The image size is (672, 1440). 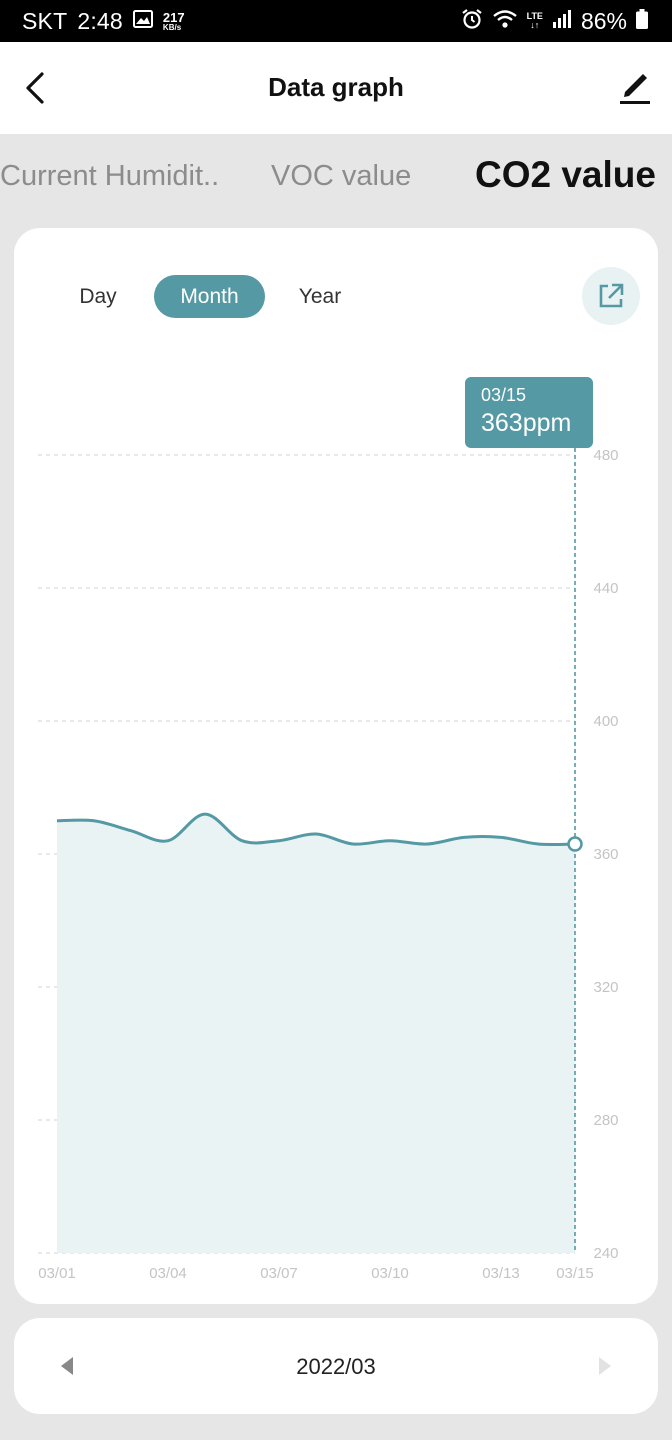 What do you see at coordinates (501, 1273) in the screenshot?
I see `x-tick-label: 03/13` at bounding box center [501, 1273].